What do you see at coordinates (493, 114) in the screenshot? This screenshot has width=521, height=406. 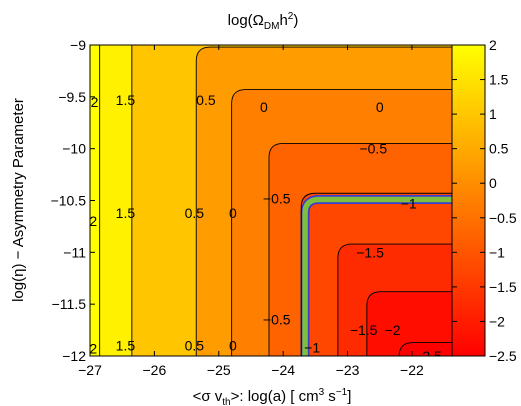 I see `colorbar-tick-label: 1` at bounding box center [493, 114].